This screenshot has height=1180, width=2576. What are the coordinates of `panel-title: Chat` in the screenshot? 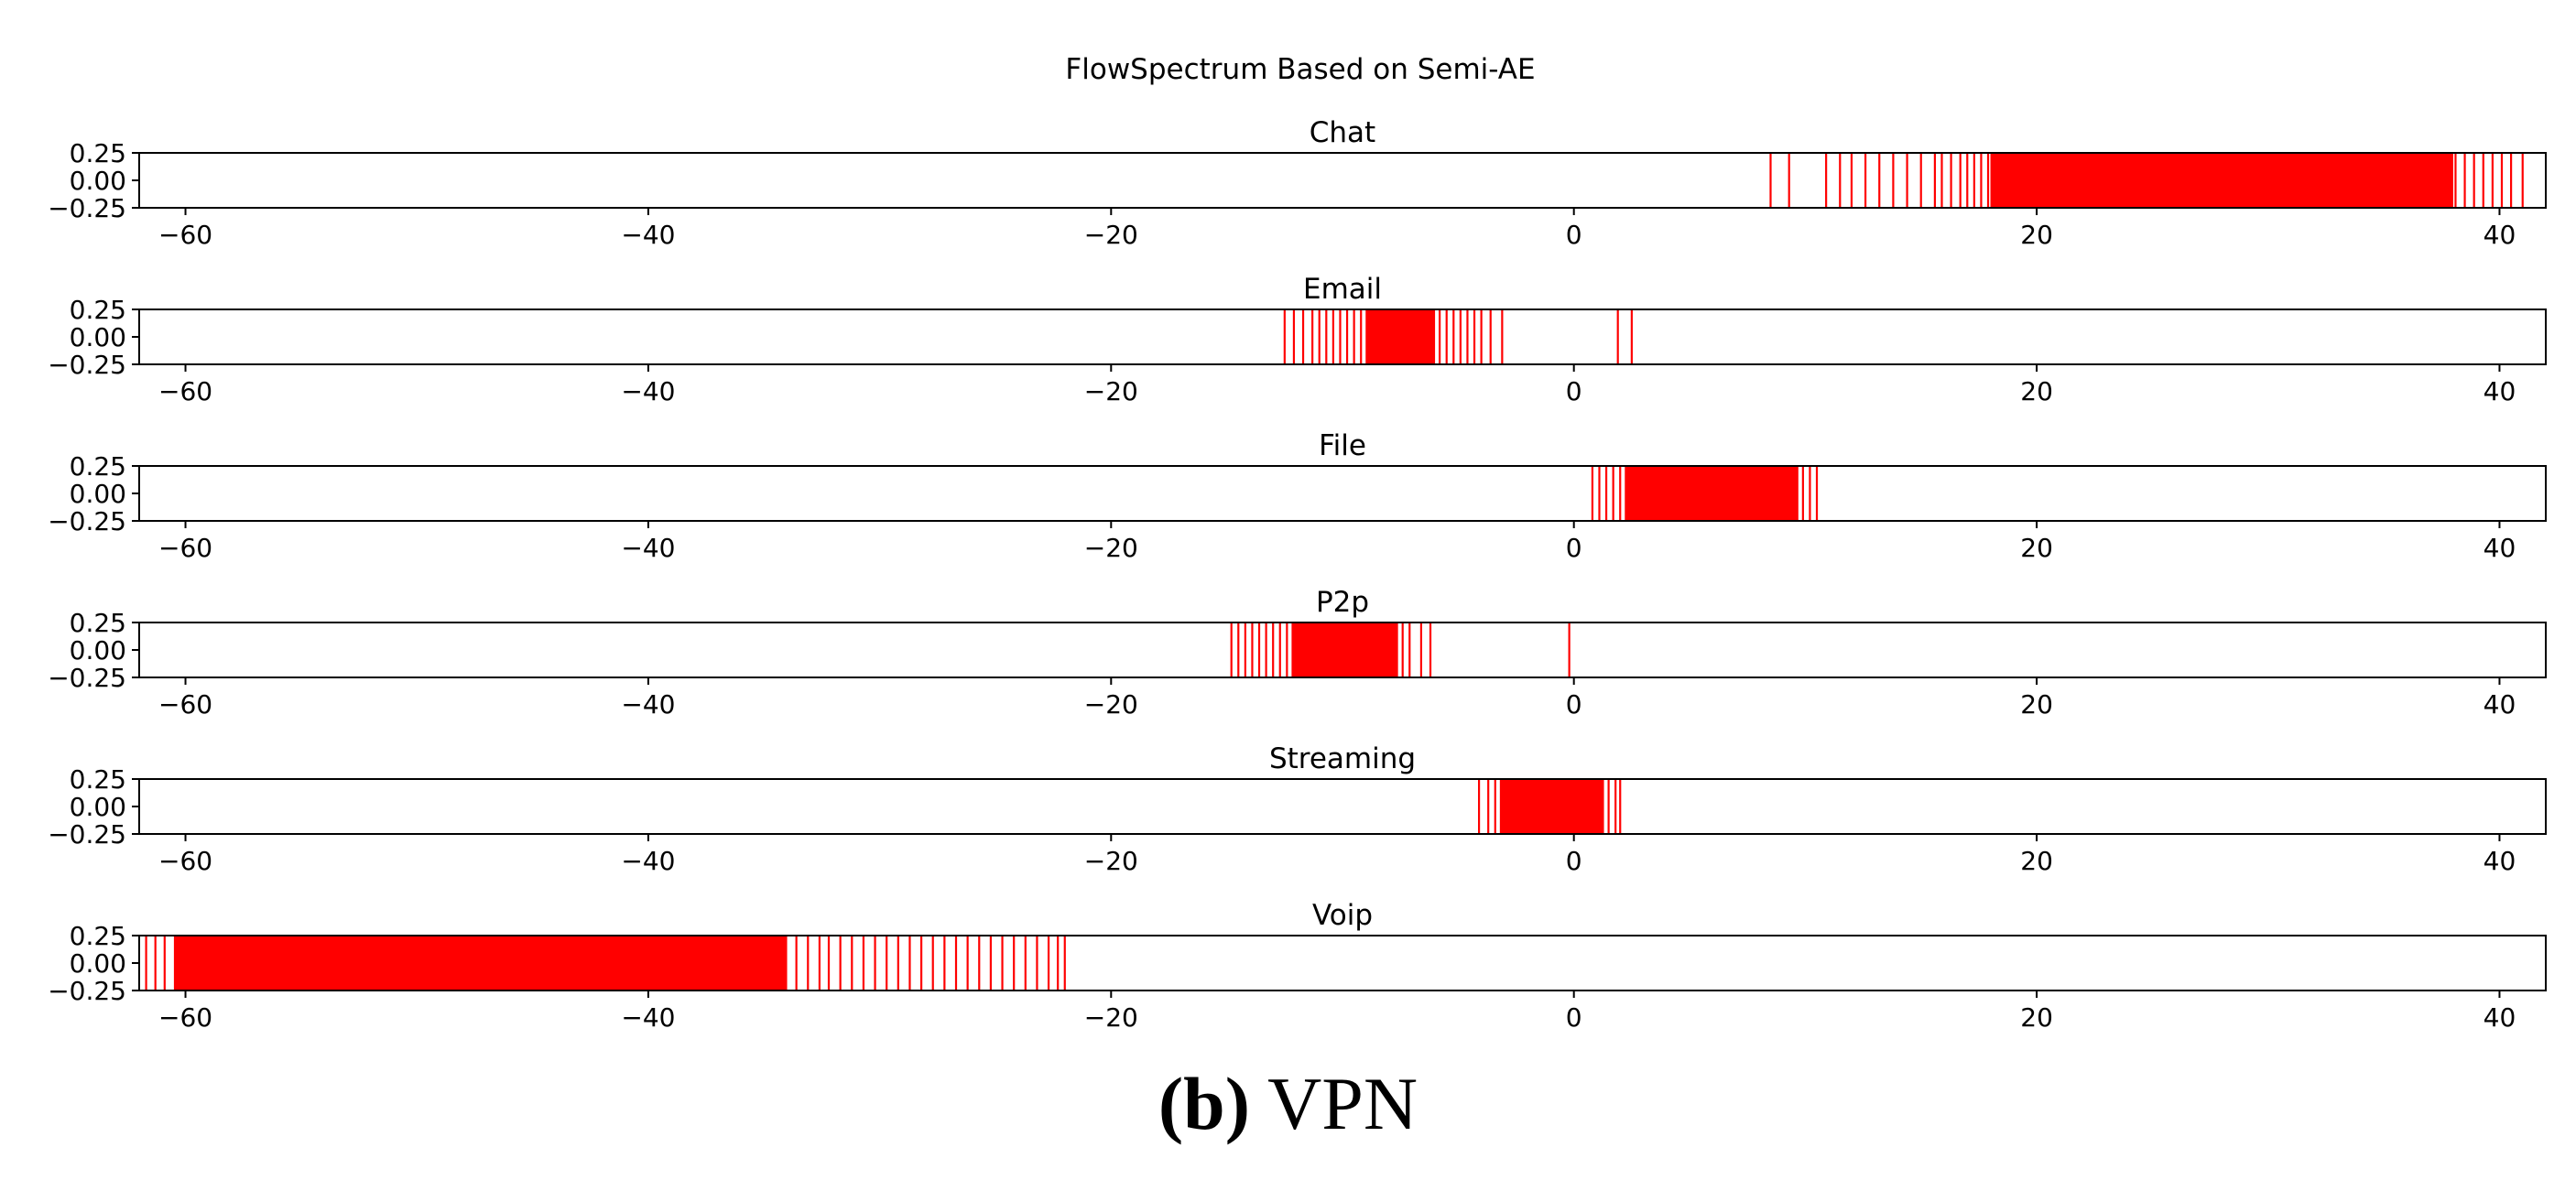 It's located at (1342, 132).